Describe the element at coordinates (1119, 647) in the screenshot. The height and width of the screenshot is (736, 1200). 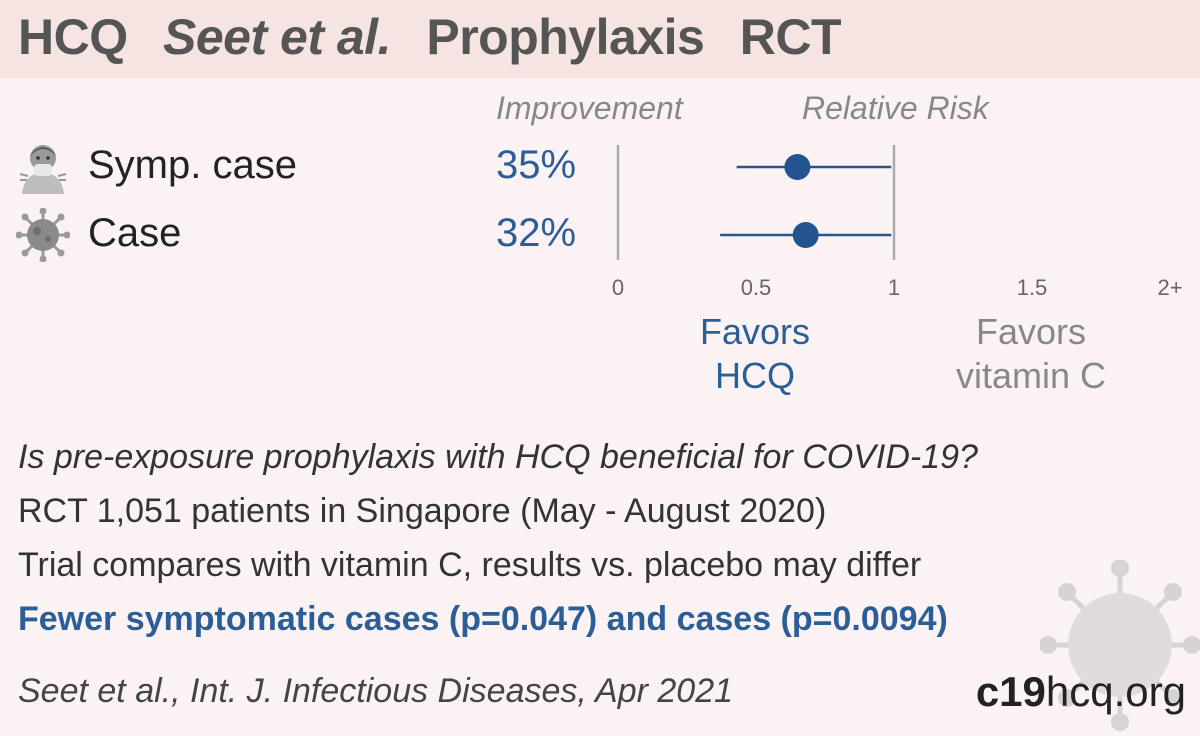
I see `virus-watermark-icon` at that location.